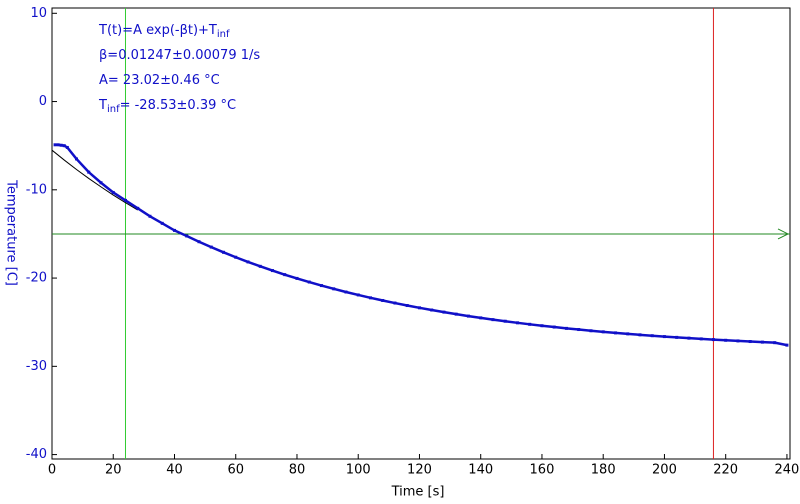 This screenshot has width=800, height=504. I want to click on x-axis-label: Time [s], so click(418, 492).